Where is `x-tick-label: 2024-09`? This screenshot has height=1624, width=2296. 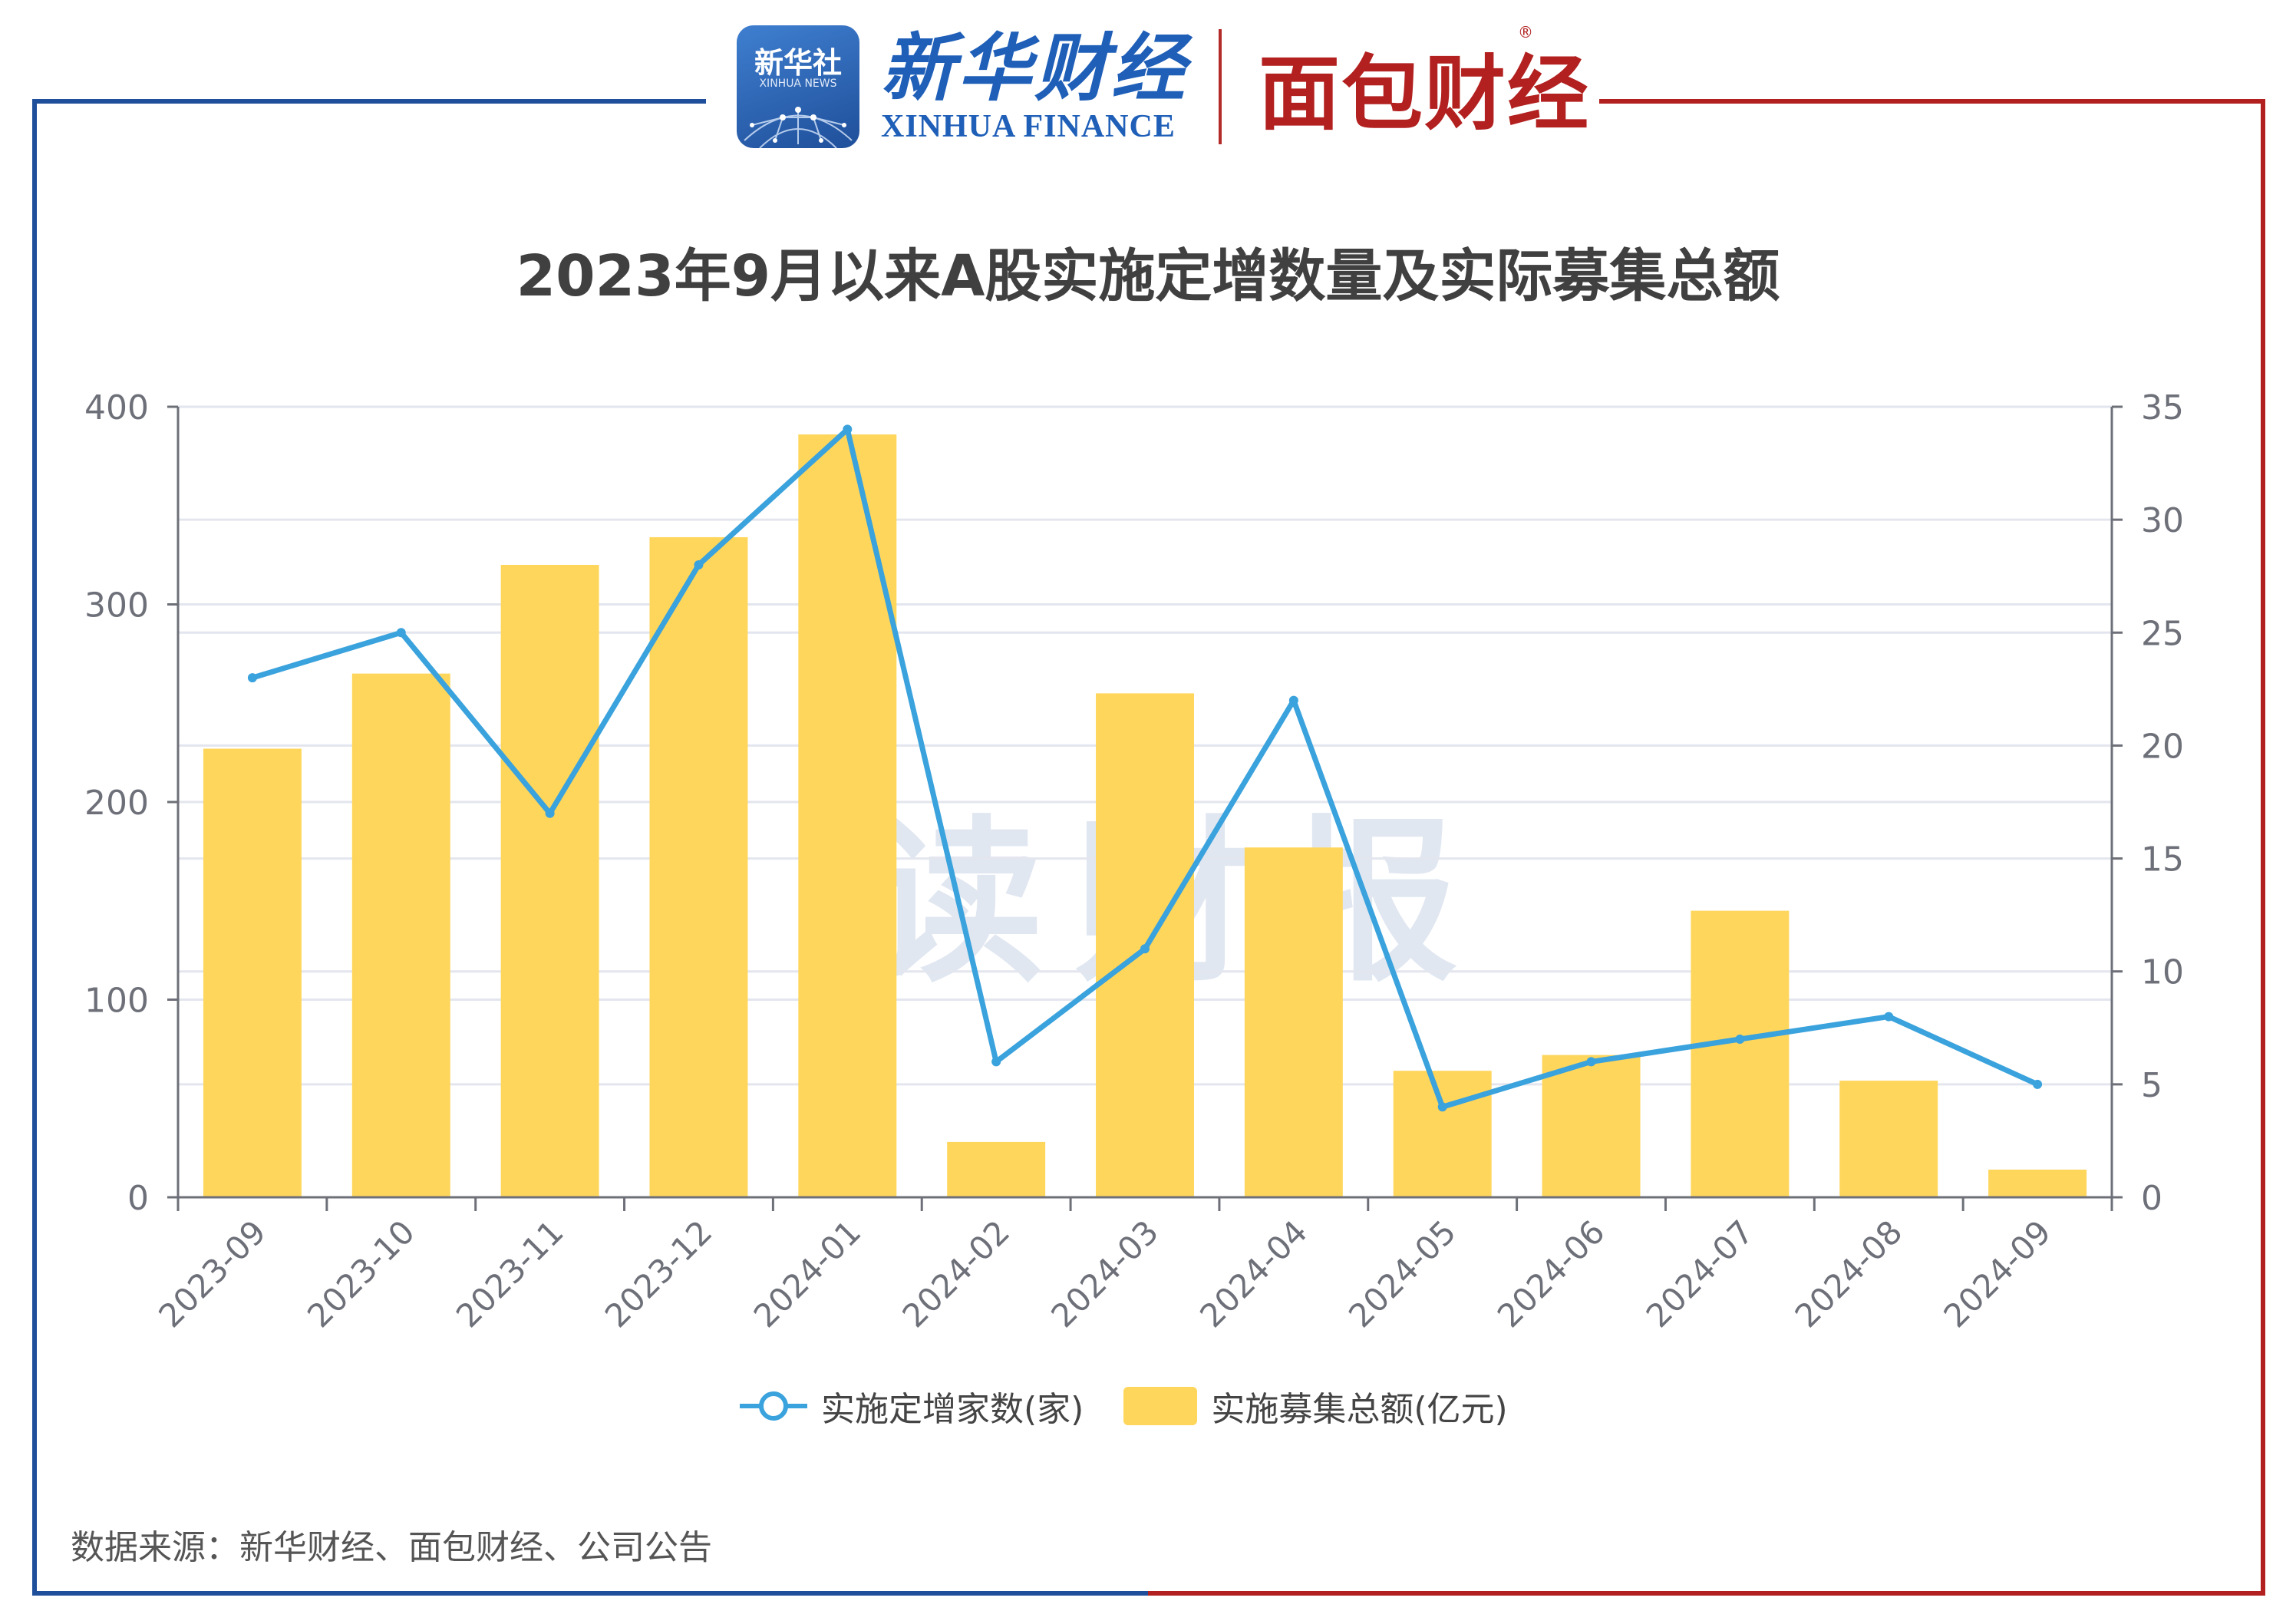
x-tick-label: 2024-09 is located at coordinates (1997, 1274).